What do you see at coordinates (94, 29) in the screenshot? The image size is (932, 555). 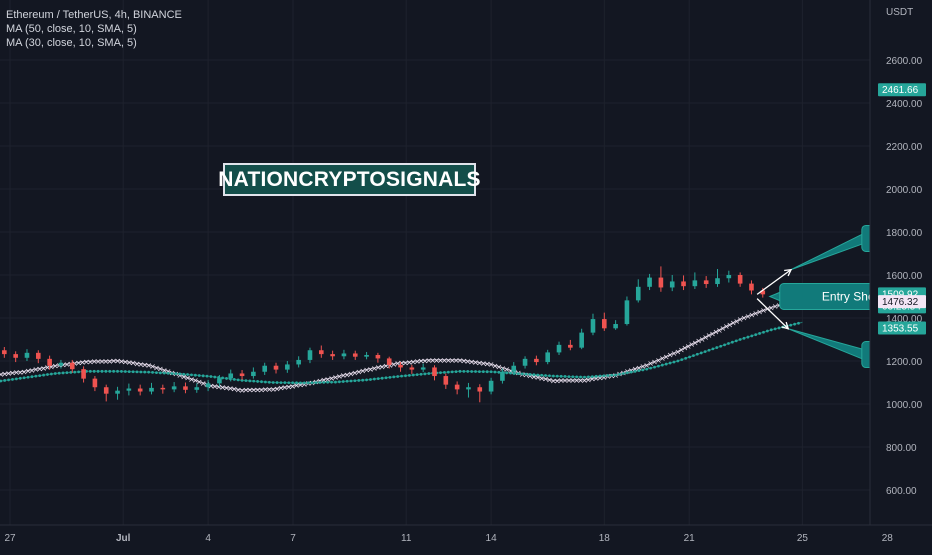 I see `ma-50-legend: MA (50, close, 10, SMA, 5)` at bounding box center [94, 29].